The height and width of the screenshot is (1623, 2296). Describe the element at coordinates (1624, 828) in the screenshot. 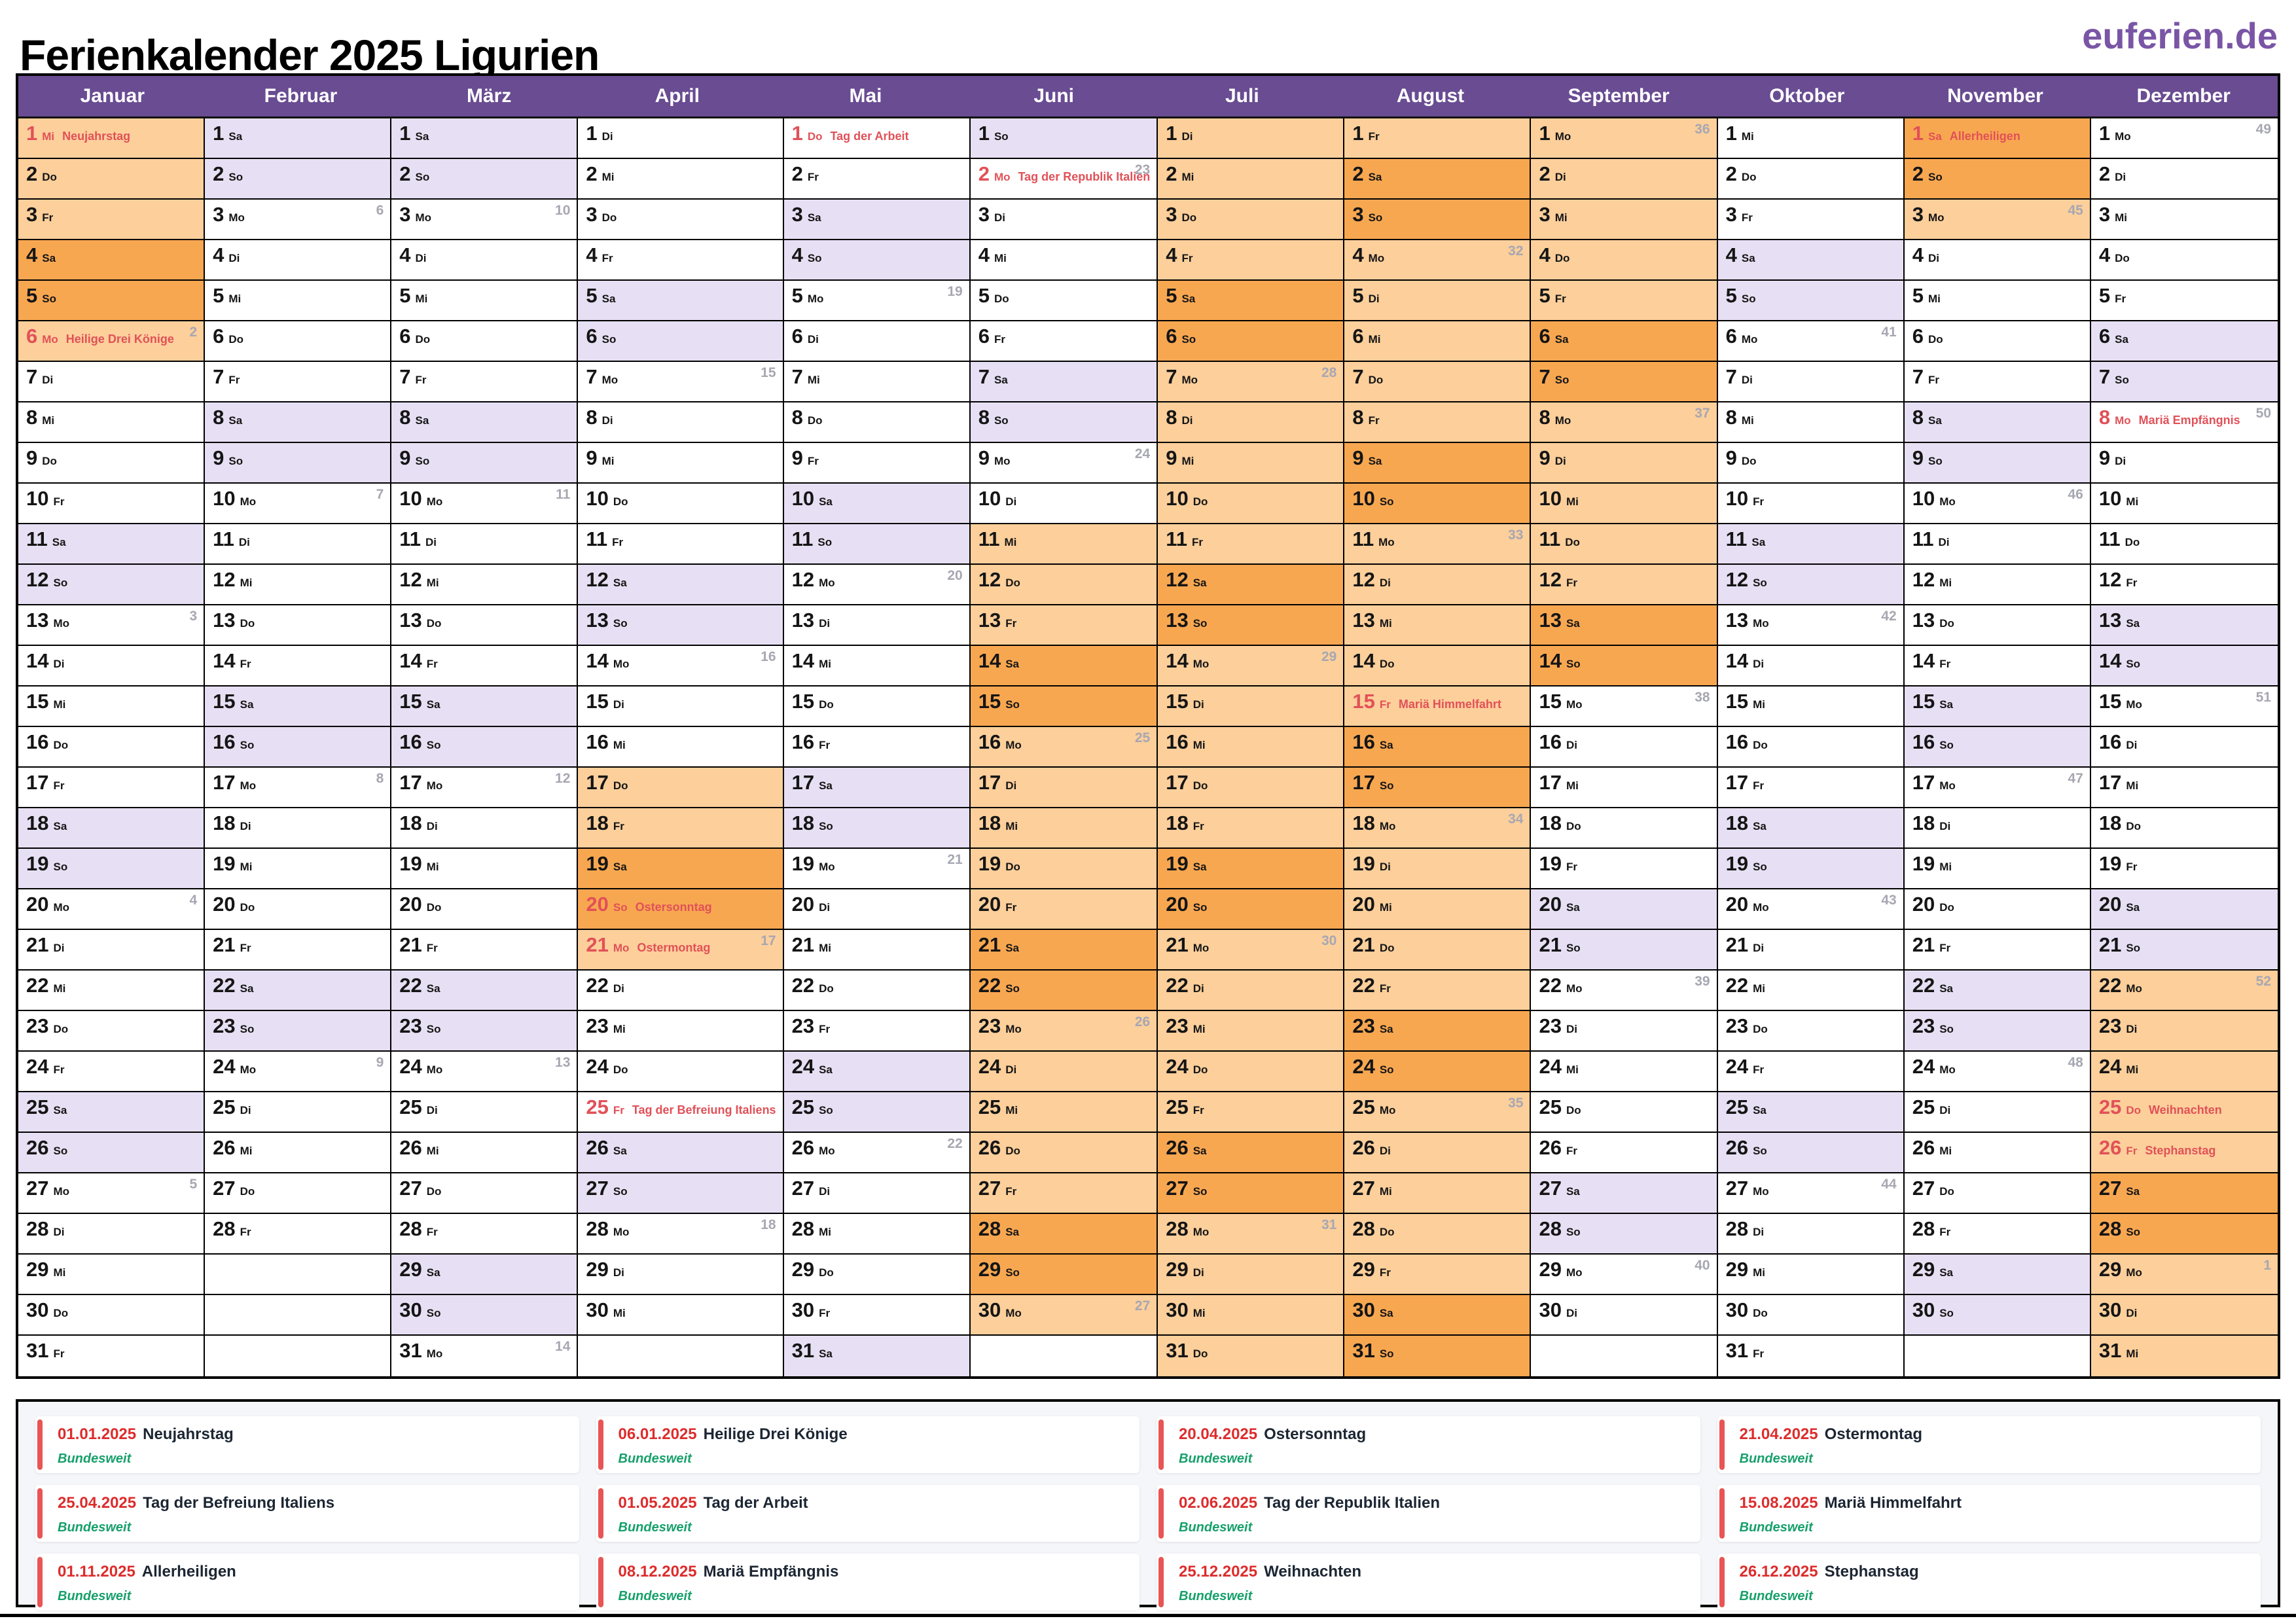

I see `day-cell-september-18: 18 Do` at that location.